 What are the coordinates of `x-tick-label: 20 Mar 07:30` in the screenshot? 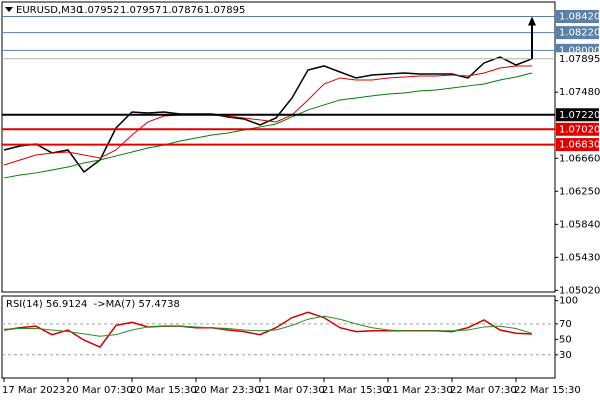 It's located at (99, 390).